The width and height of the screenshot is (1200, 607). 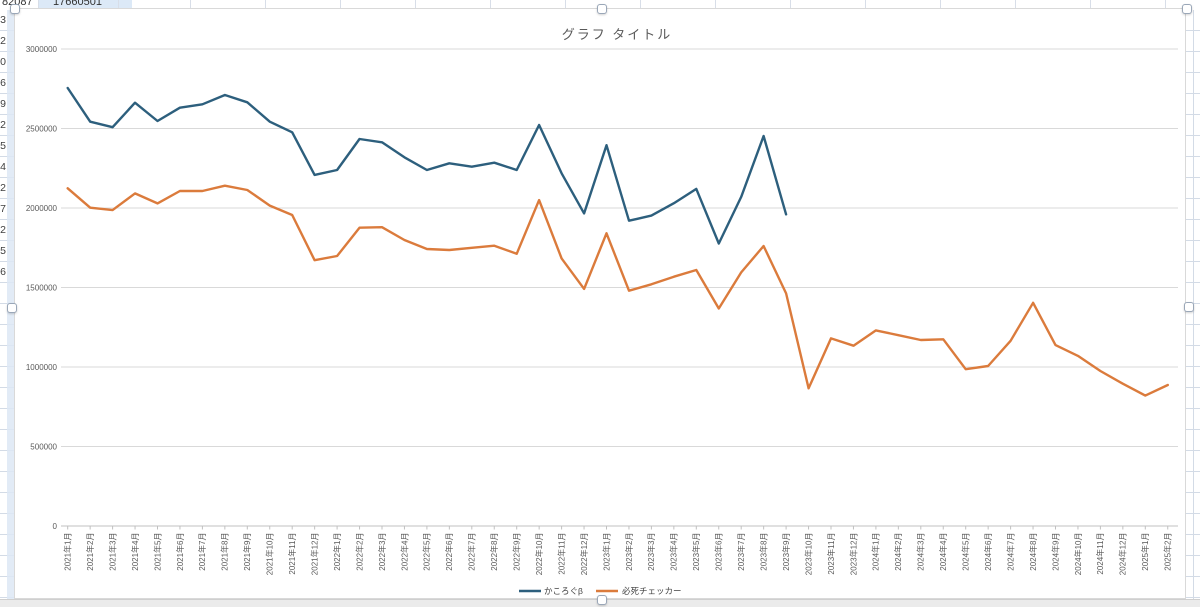 I want to click on y-axis-label: 1000000, so click(x=42, y=367).